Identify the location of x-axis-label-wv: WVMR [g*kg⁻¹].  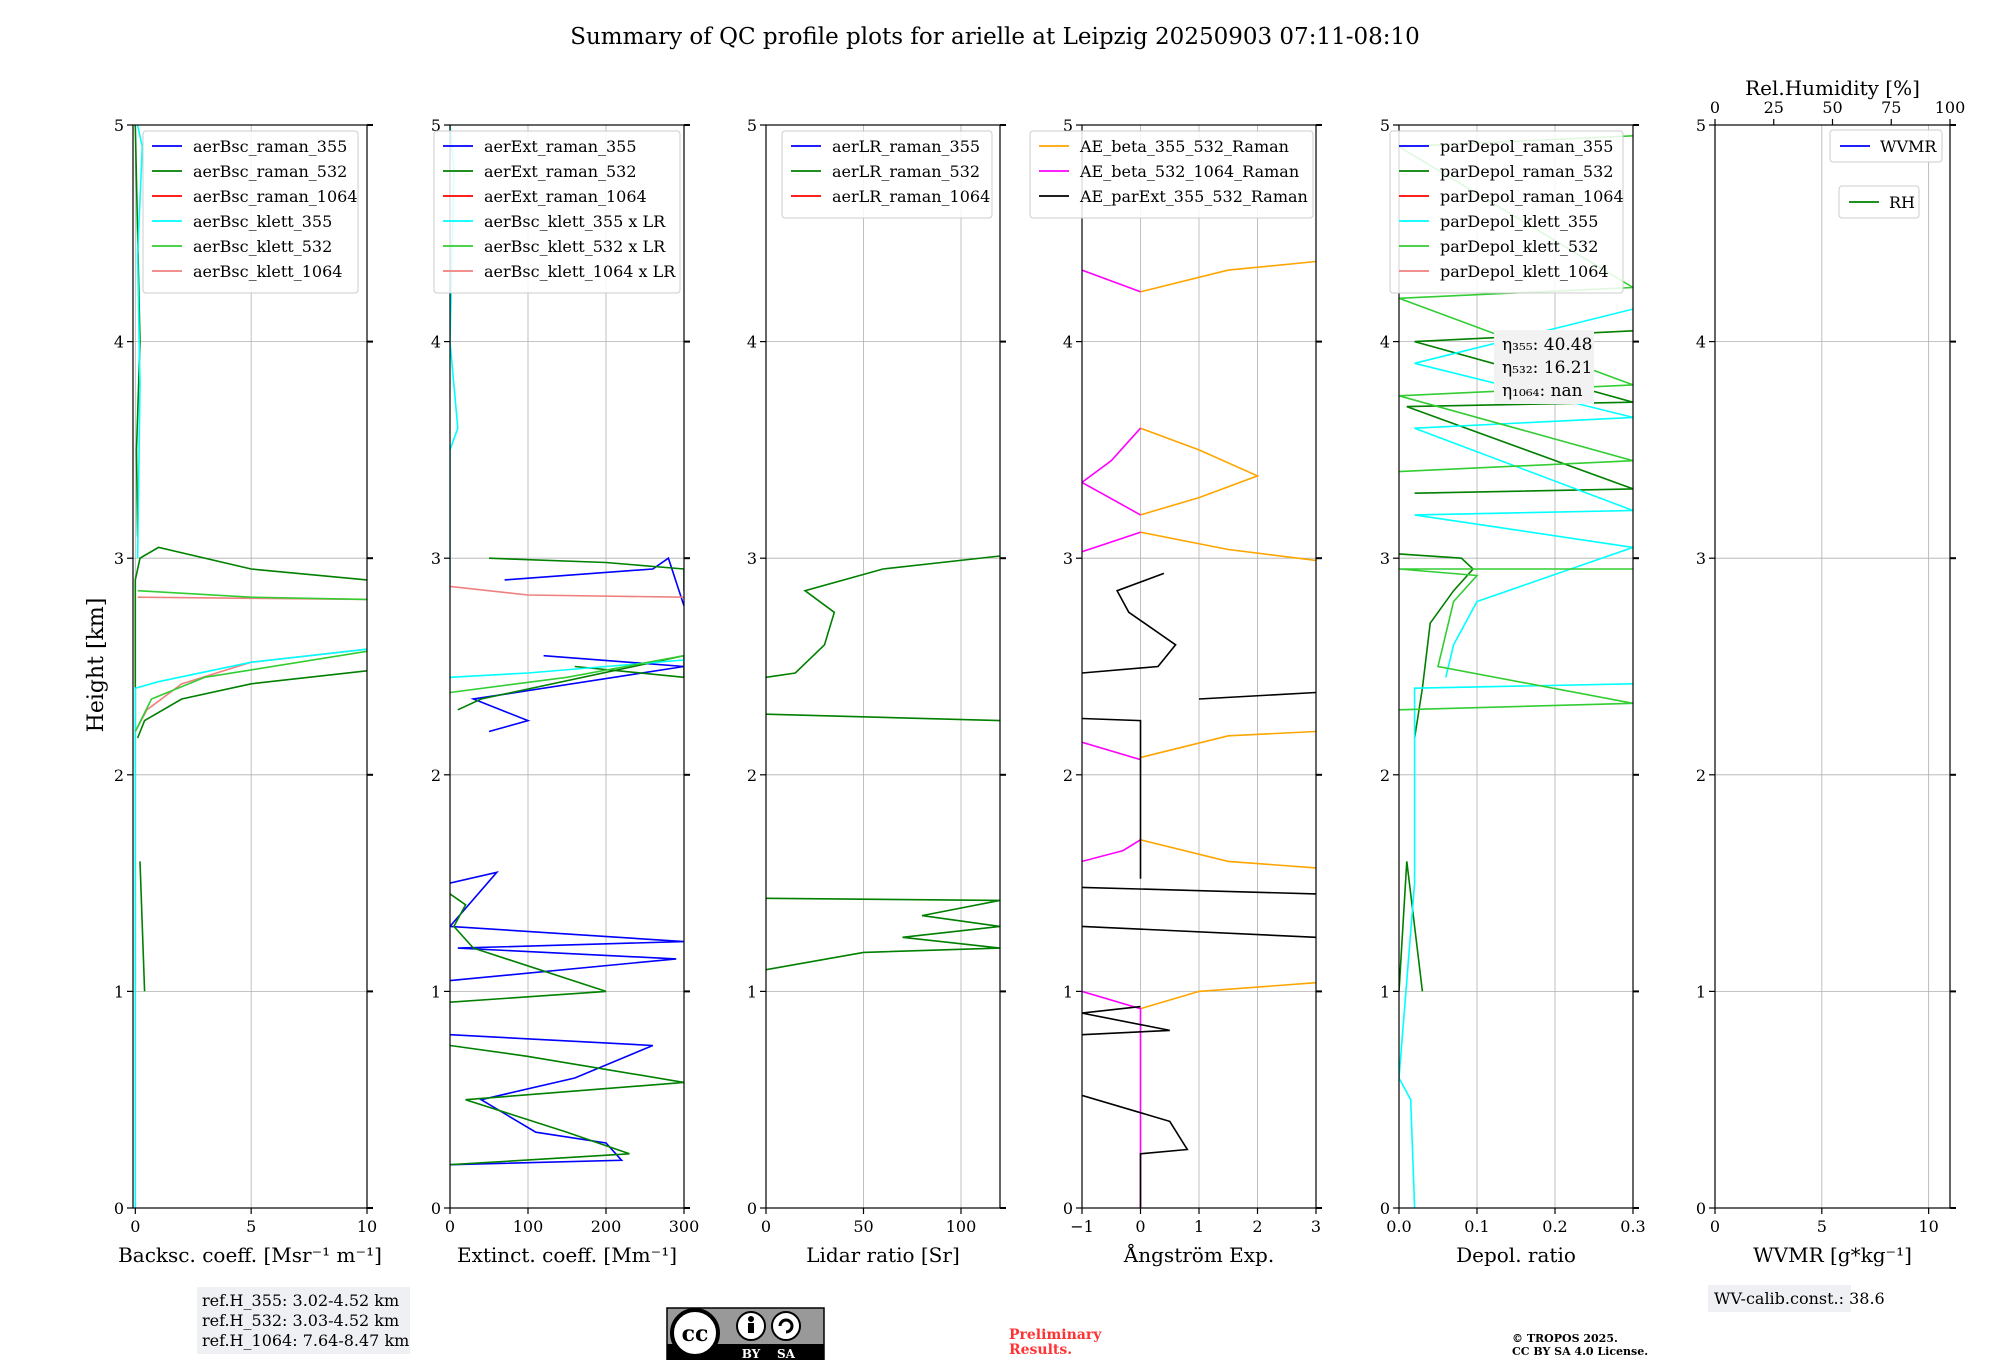
(1832, 1255).